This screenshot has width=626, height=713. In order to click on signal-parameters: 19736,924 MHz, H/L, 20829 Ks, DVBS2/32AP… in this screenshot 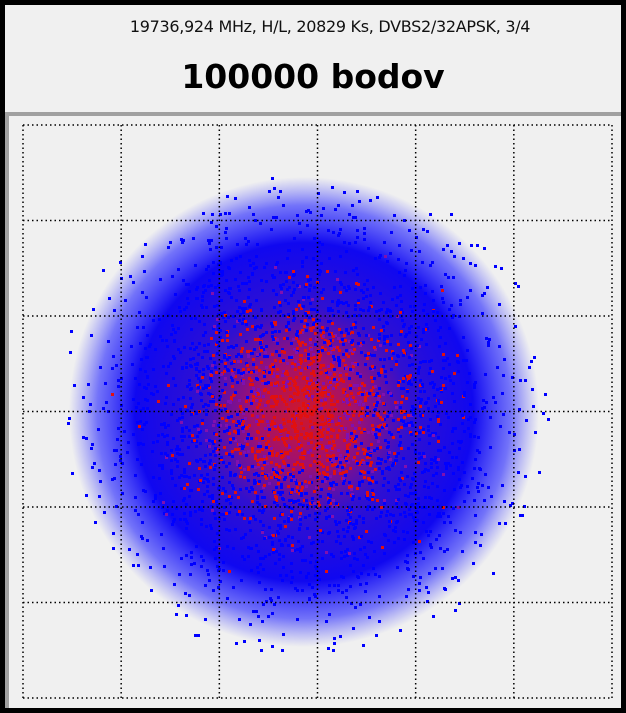, I will do `click(330, 26)`.